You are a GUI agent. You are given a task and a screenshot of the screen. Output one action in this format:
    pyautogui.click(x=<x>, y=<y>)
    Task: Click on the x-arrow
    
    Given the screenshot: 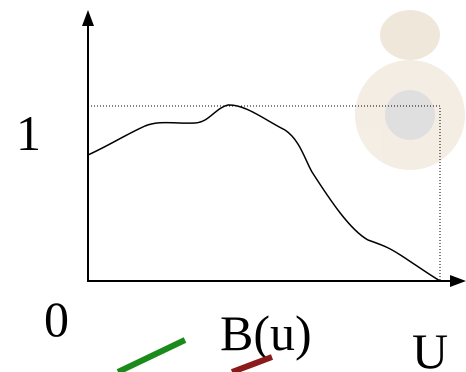 What is the action you would take?
    pyautogui.click(x=458, y=281)
    